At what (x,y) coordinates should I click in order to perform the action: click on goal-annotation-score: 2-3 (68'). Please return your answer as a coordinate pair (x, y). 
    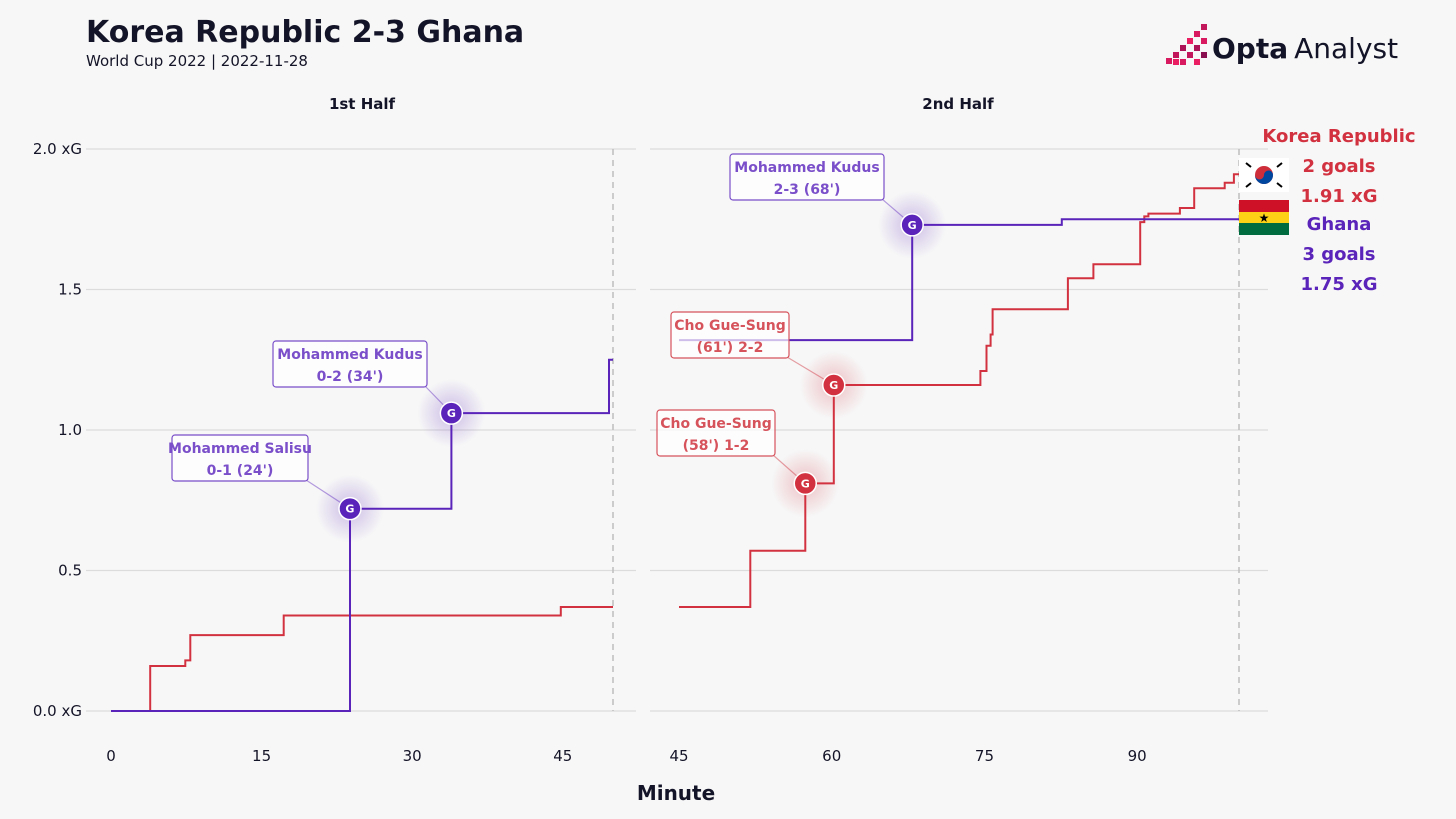
    Looking at the image, I should click on (807, 190).